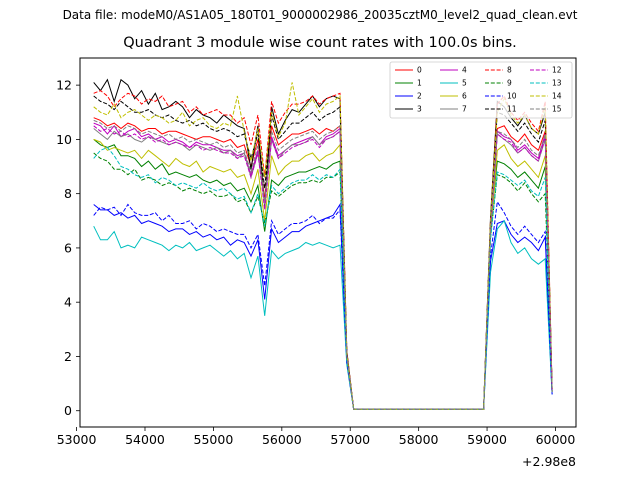 The width and height of the screenshot is (640, 480). I want to click on x-tick-label: 59000, so click(487, 439).